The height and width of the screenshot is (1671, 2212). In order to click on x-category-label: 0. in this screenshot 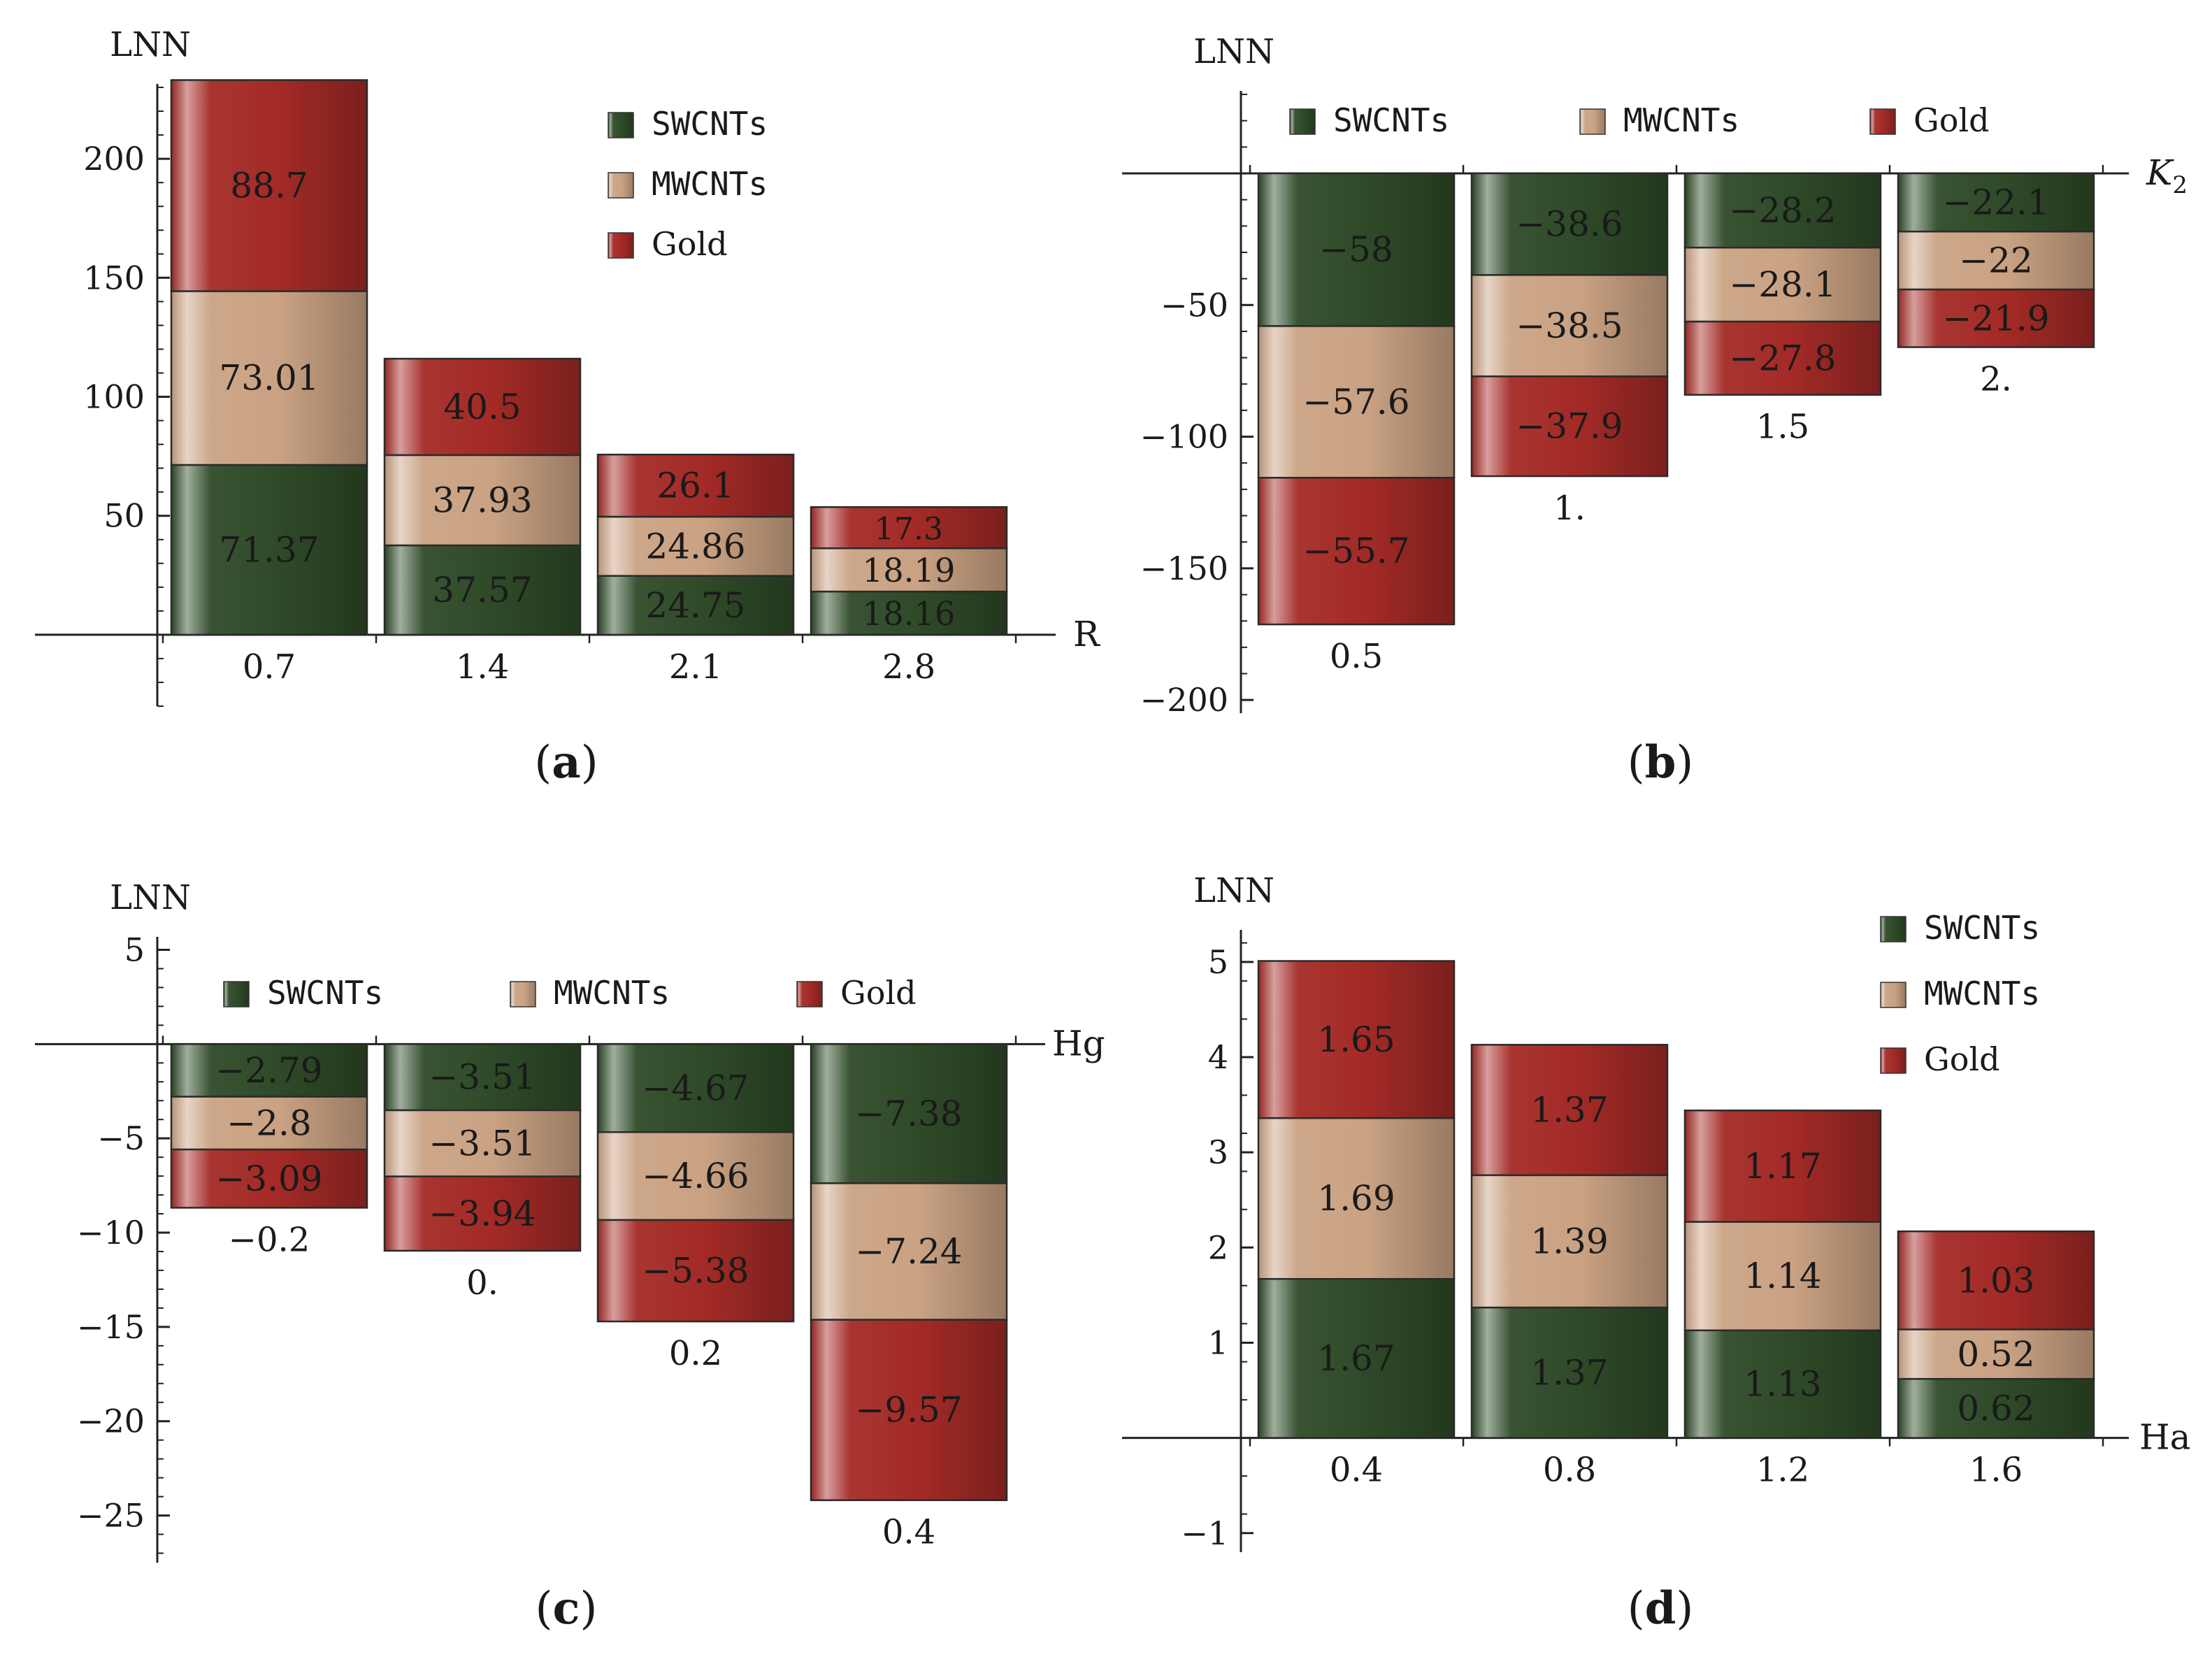, I will do `click(482, 1283)`.